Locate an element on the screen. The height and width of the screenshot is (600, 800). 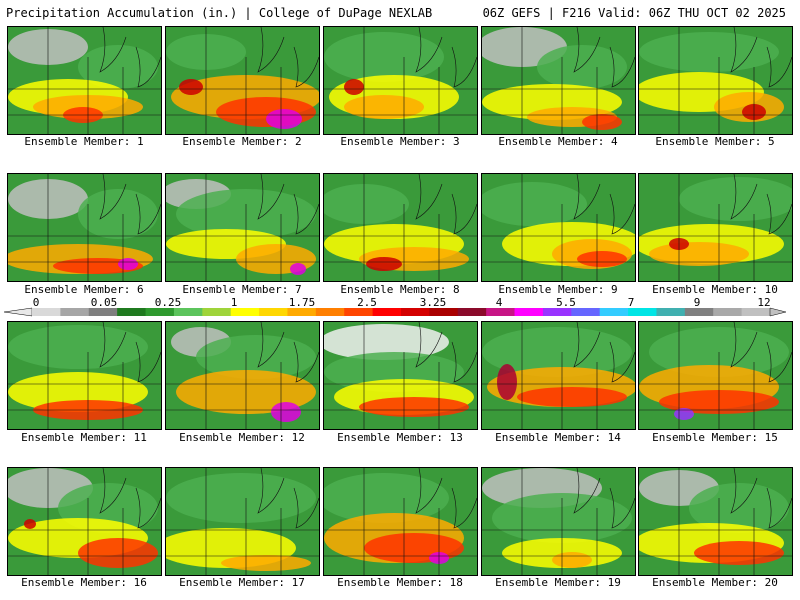
ensemble-member-label: Ensemble Member: 12 is located at coordinates (242, 437).